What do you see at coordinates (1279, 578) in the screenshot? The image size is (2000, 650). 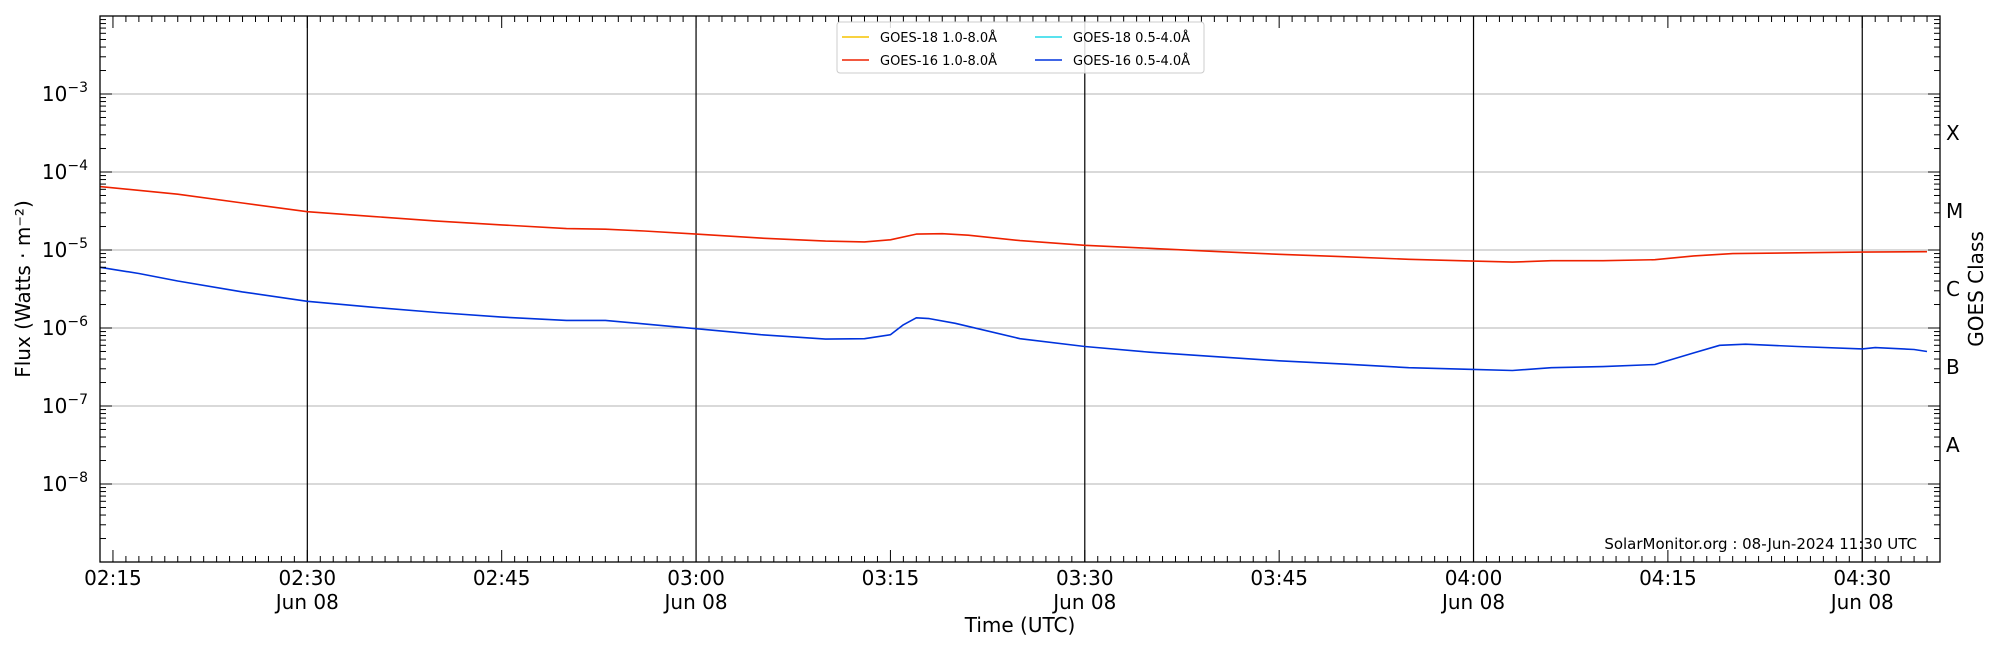 I see `x-tick-label: 03:45` at bounding box center [1279, 578].